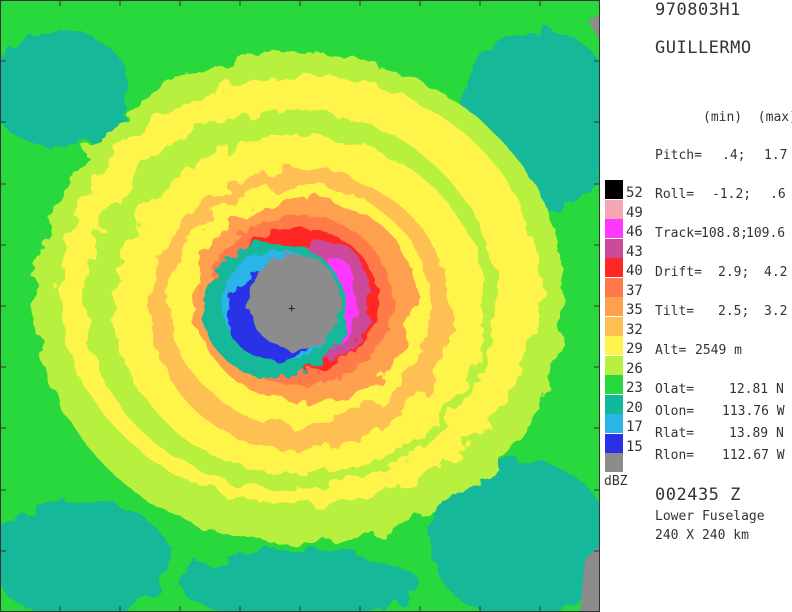 This screenshot has width=792, height=612. What do you see at coordinates (675, 311) in the screenshot?
I see `tilt-label: Tilt=` at bounding box center [675, 311].